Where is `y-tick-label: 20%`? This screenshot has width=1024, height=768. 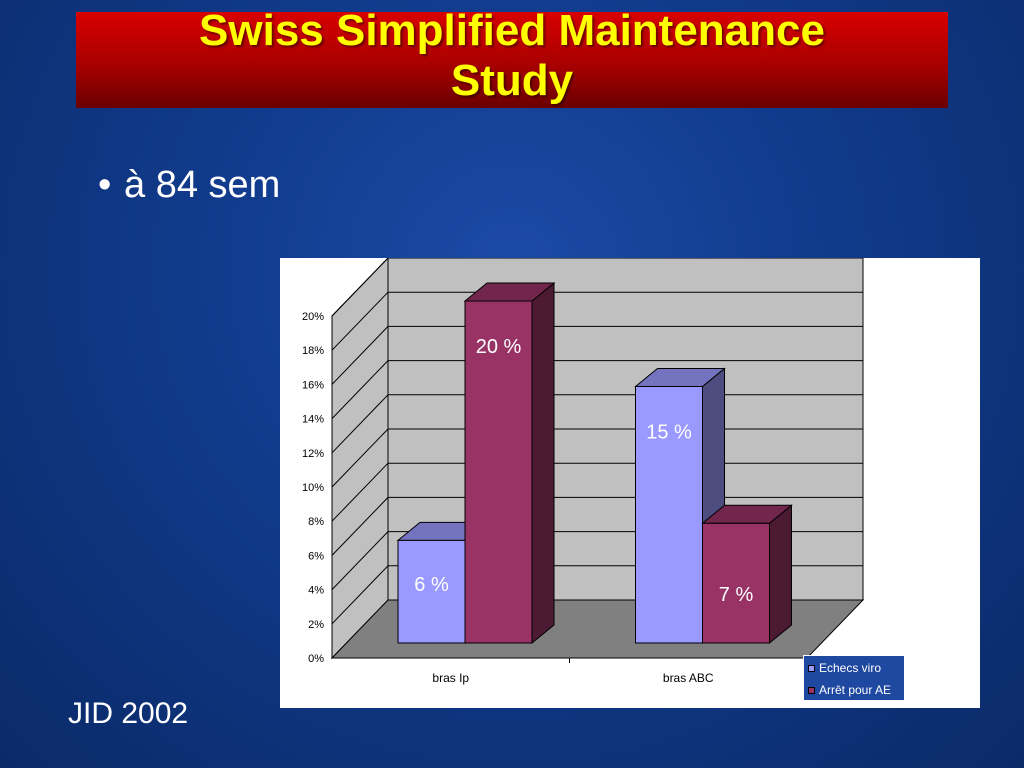
y-tick-label: 20% is located at coordinates (313, 317).